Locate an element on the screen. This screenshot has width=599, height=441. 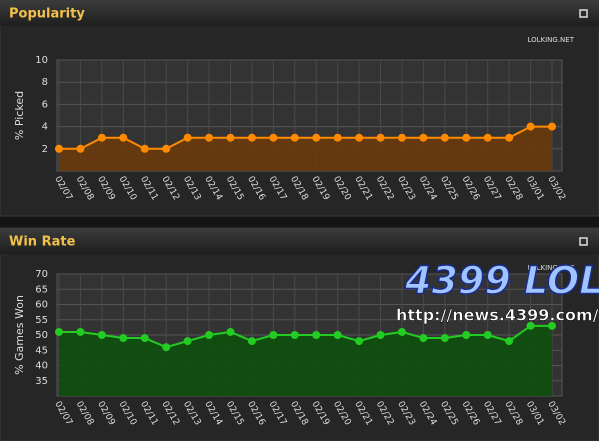
panel-title: Win Rate is located at coordinates (42, 242).